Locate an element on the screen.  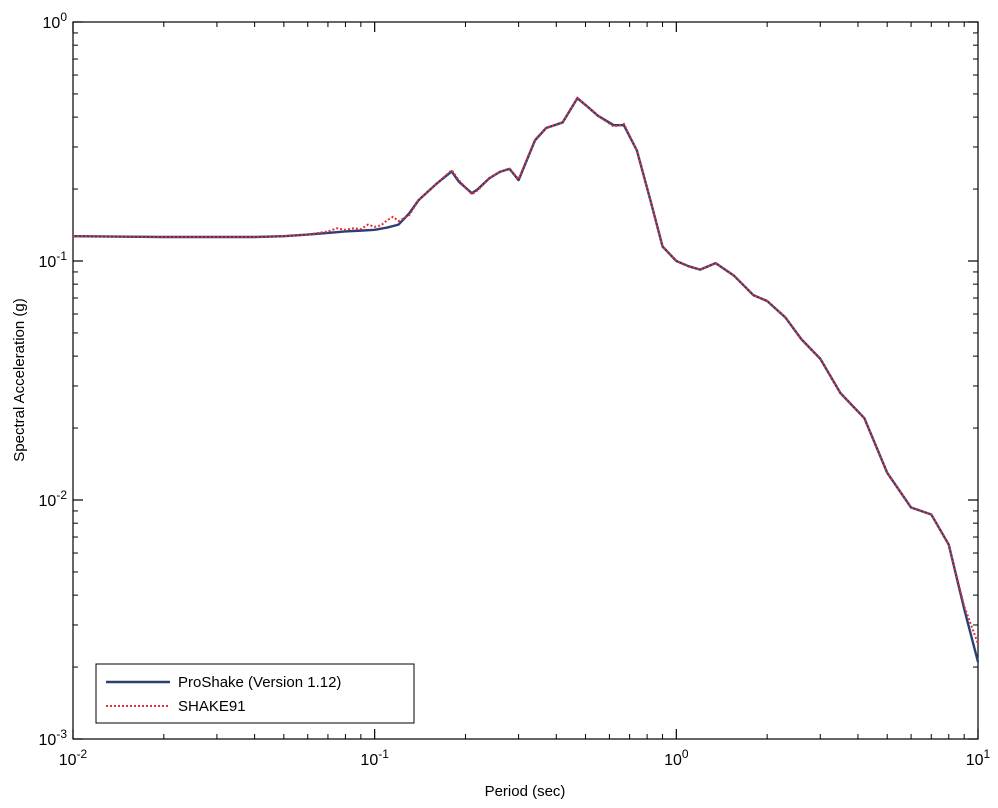
legend-label-shake91: SHAKE91 is located at coordinates (212, 706).